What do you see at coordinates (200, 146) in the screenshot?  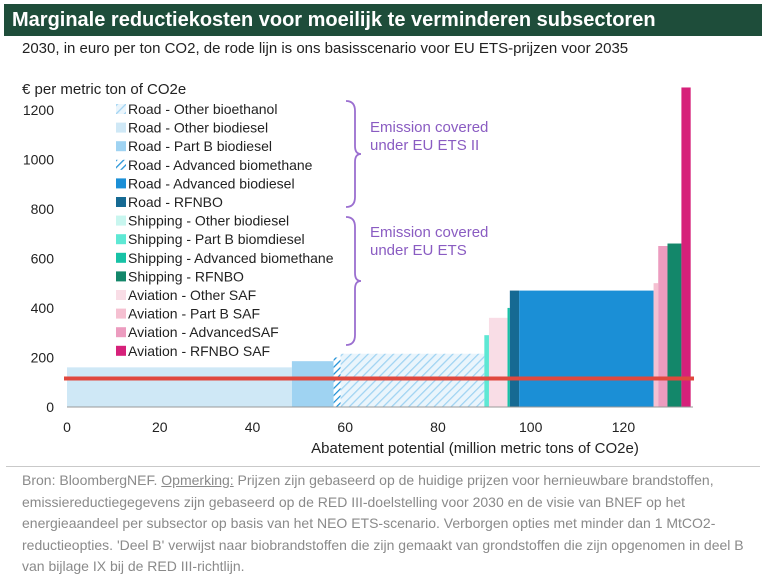 I see `legend-label: Road - Part B biodiesel` at bounding box center [200, 146].